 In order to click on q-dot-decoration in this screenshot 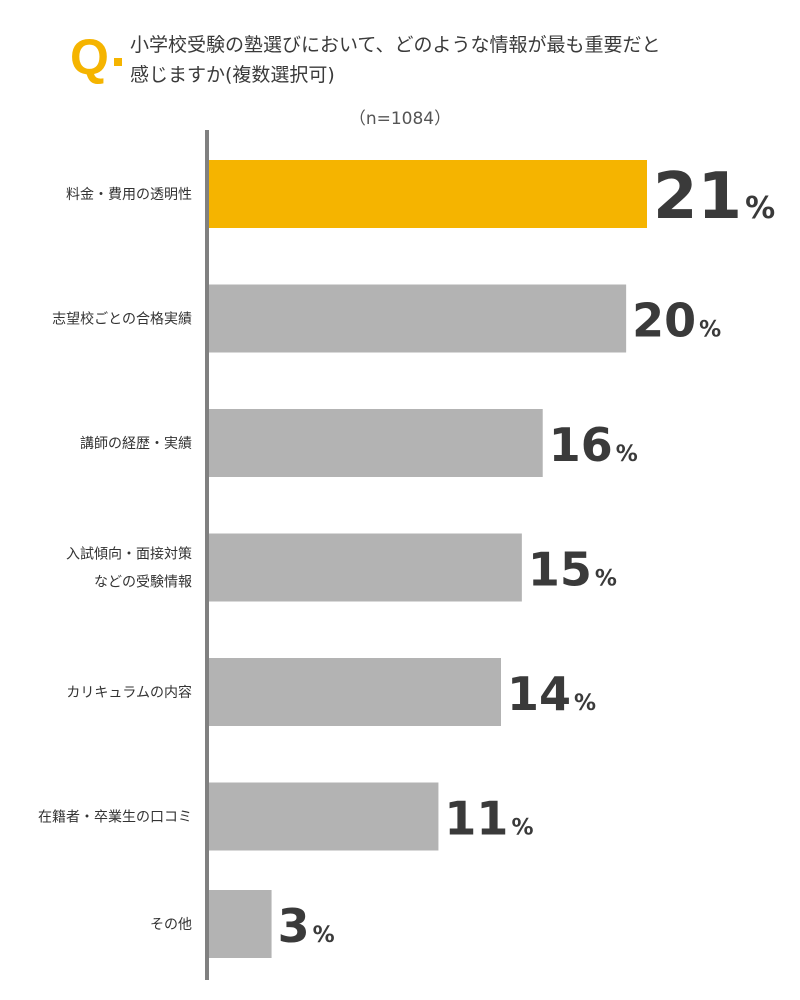, I will do `click(118, 62)`.